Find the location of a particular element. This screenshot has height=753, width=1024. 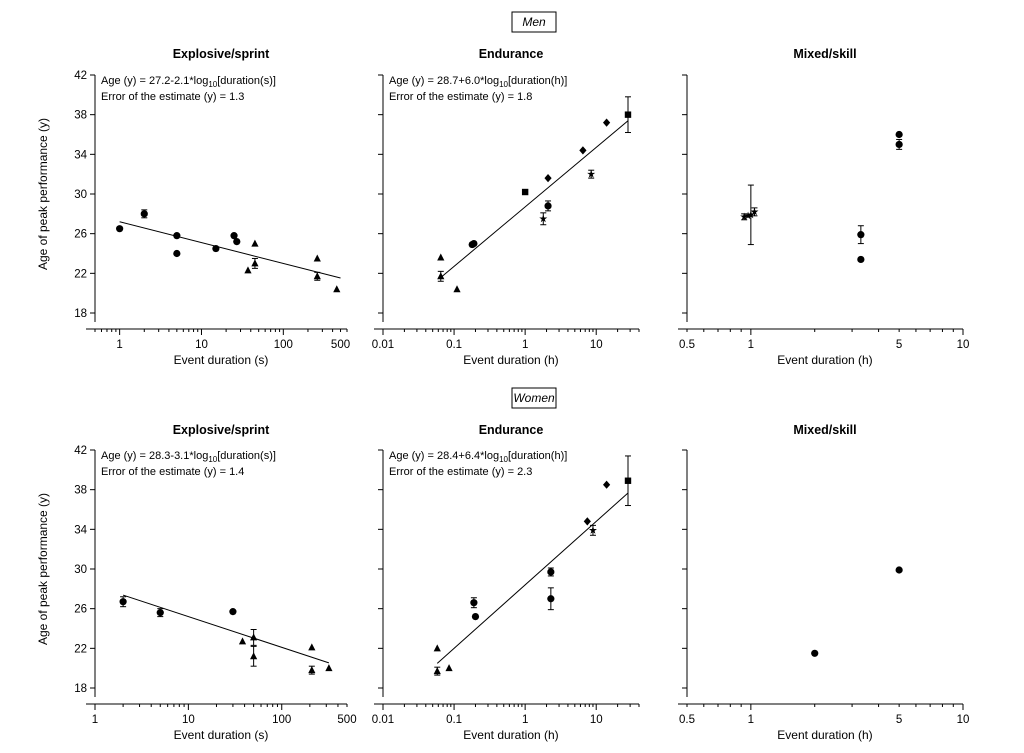

regression-equation: Age (y) = 28.7+6.0*log10[duration(h)] is located at coordinates (478, 82).